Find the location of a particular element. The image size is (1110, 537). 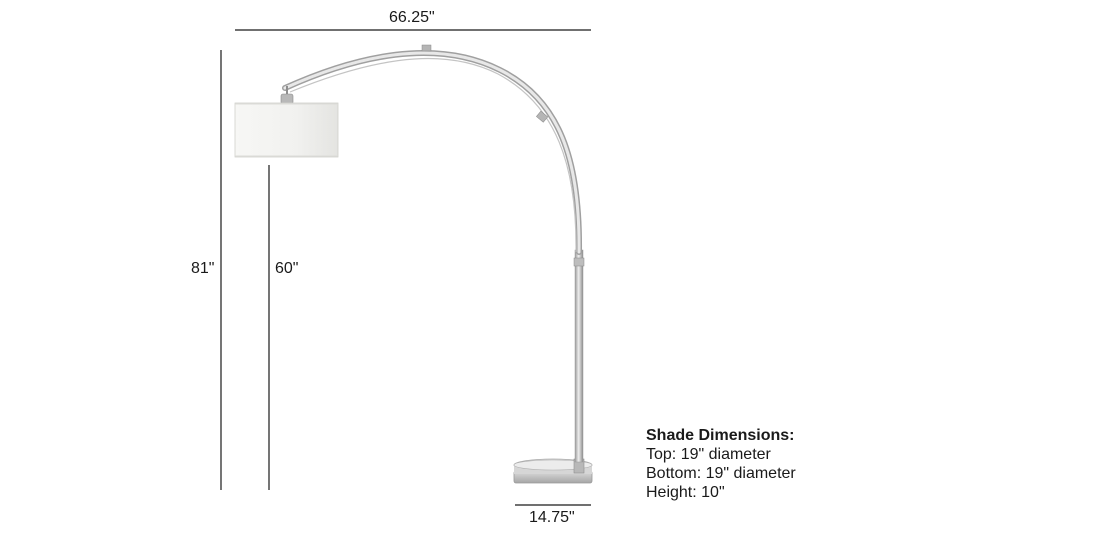

overall-height-label: 81" is located at coordinates (203, 268).